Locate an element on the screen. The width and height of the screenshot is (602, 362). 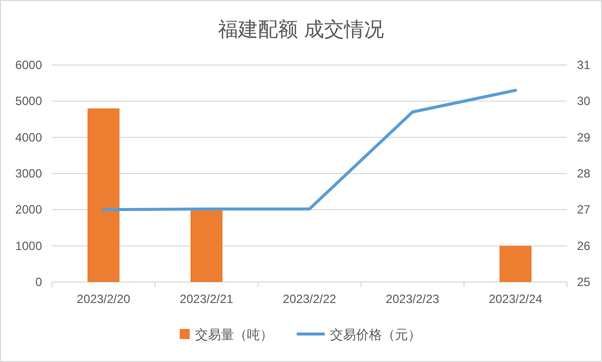
y-tick-label: 6000 is located at coordinates (28, 65).